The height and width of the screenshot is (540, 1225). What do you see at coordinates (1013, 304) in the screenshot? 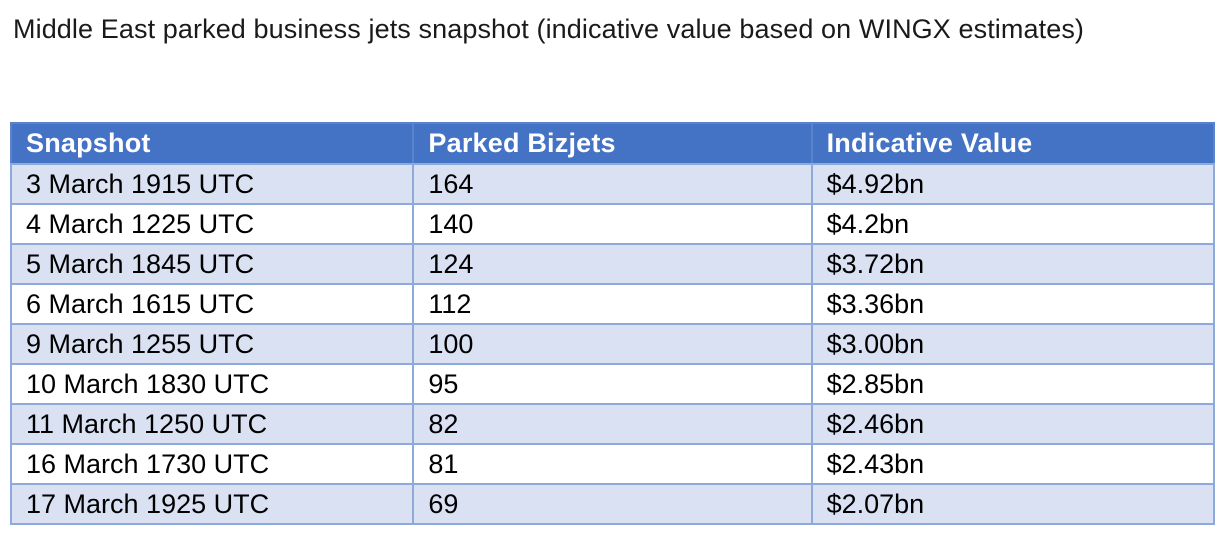
I see `indicative-value-cell: $3.36bn` at bounding box center [1013, 304].